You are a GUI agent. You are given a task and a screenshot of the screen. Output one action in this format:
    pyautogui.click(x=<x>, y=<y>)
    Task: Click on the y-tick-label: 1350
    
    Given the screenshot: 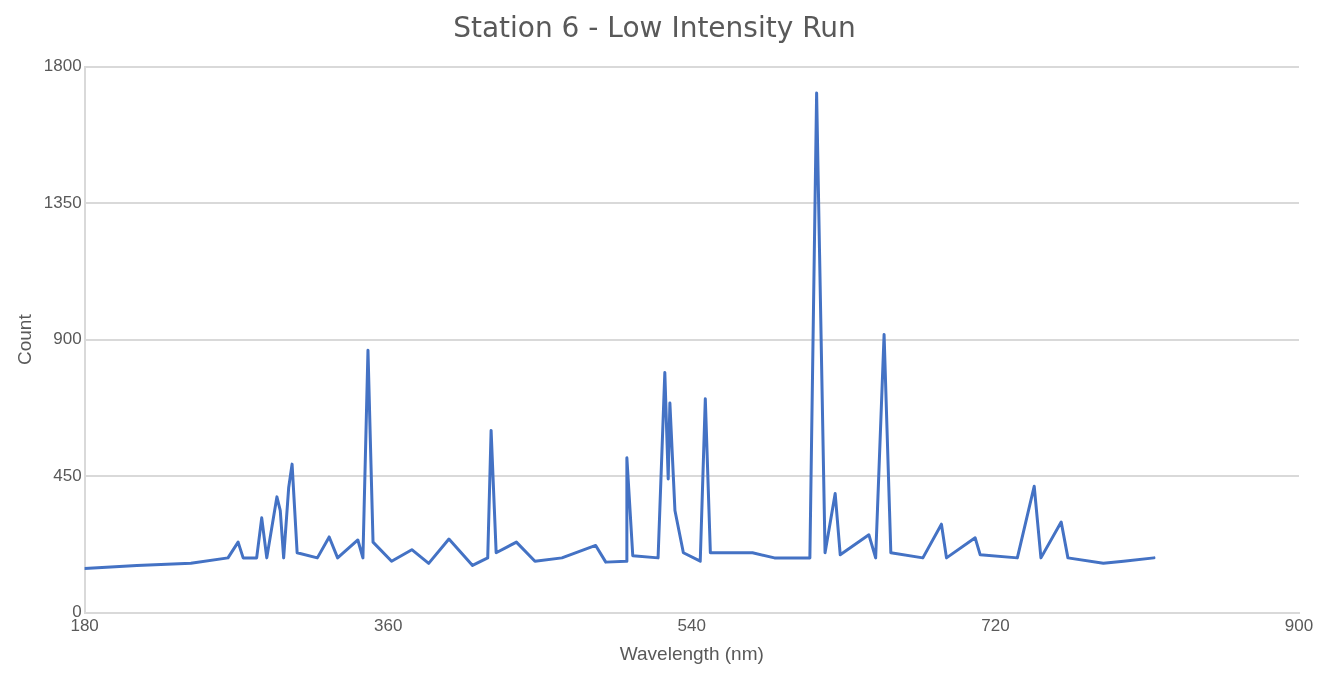 What is the action you would take?
    pyautogui.click(x=62, y=202)
    